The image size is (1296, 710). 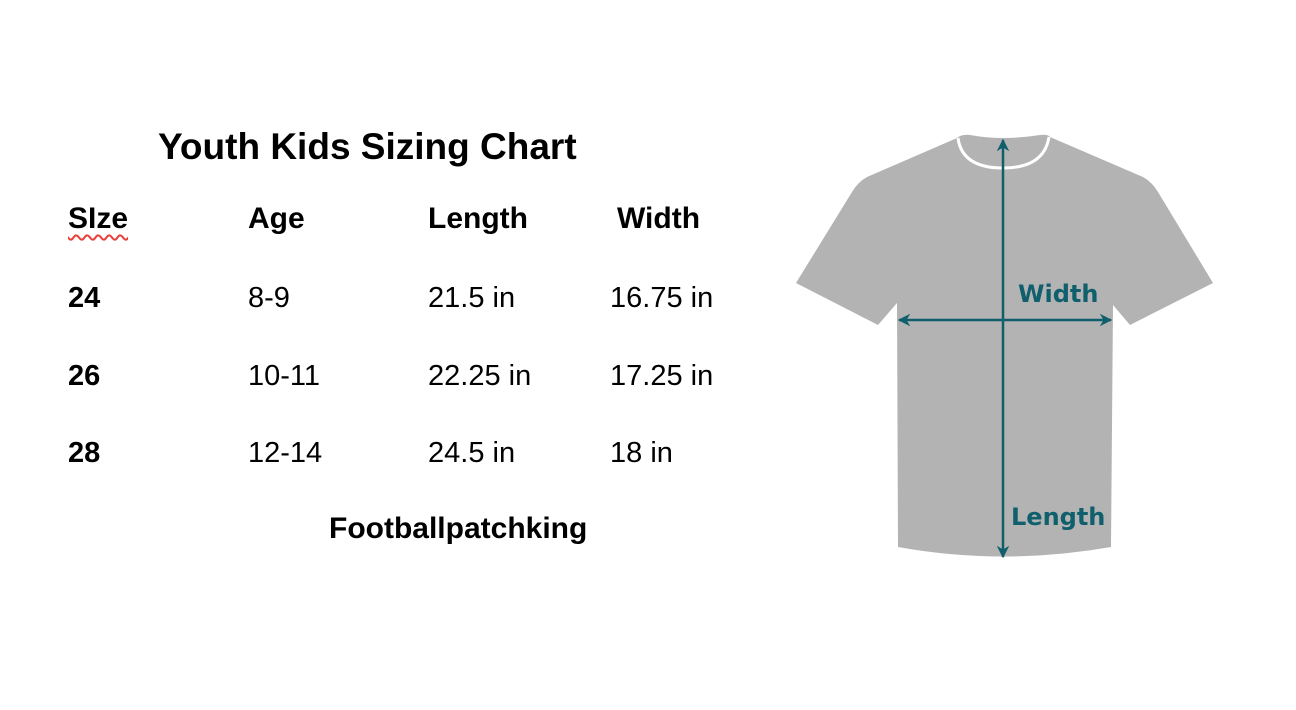 What do you see at coordinates (98, 218) in the screenshot?
I see `header-size: SIze` at bounding box center [98, 218].